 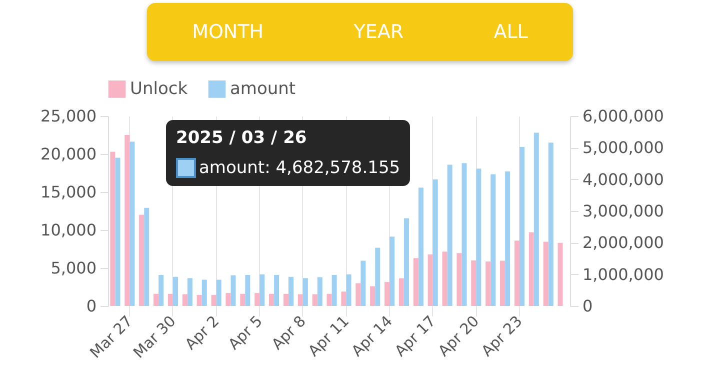 I want to click on text: YEAR, so click(x=379, y=32).